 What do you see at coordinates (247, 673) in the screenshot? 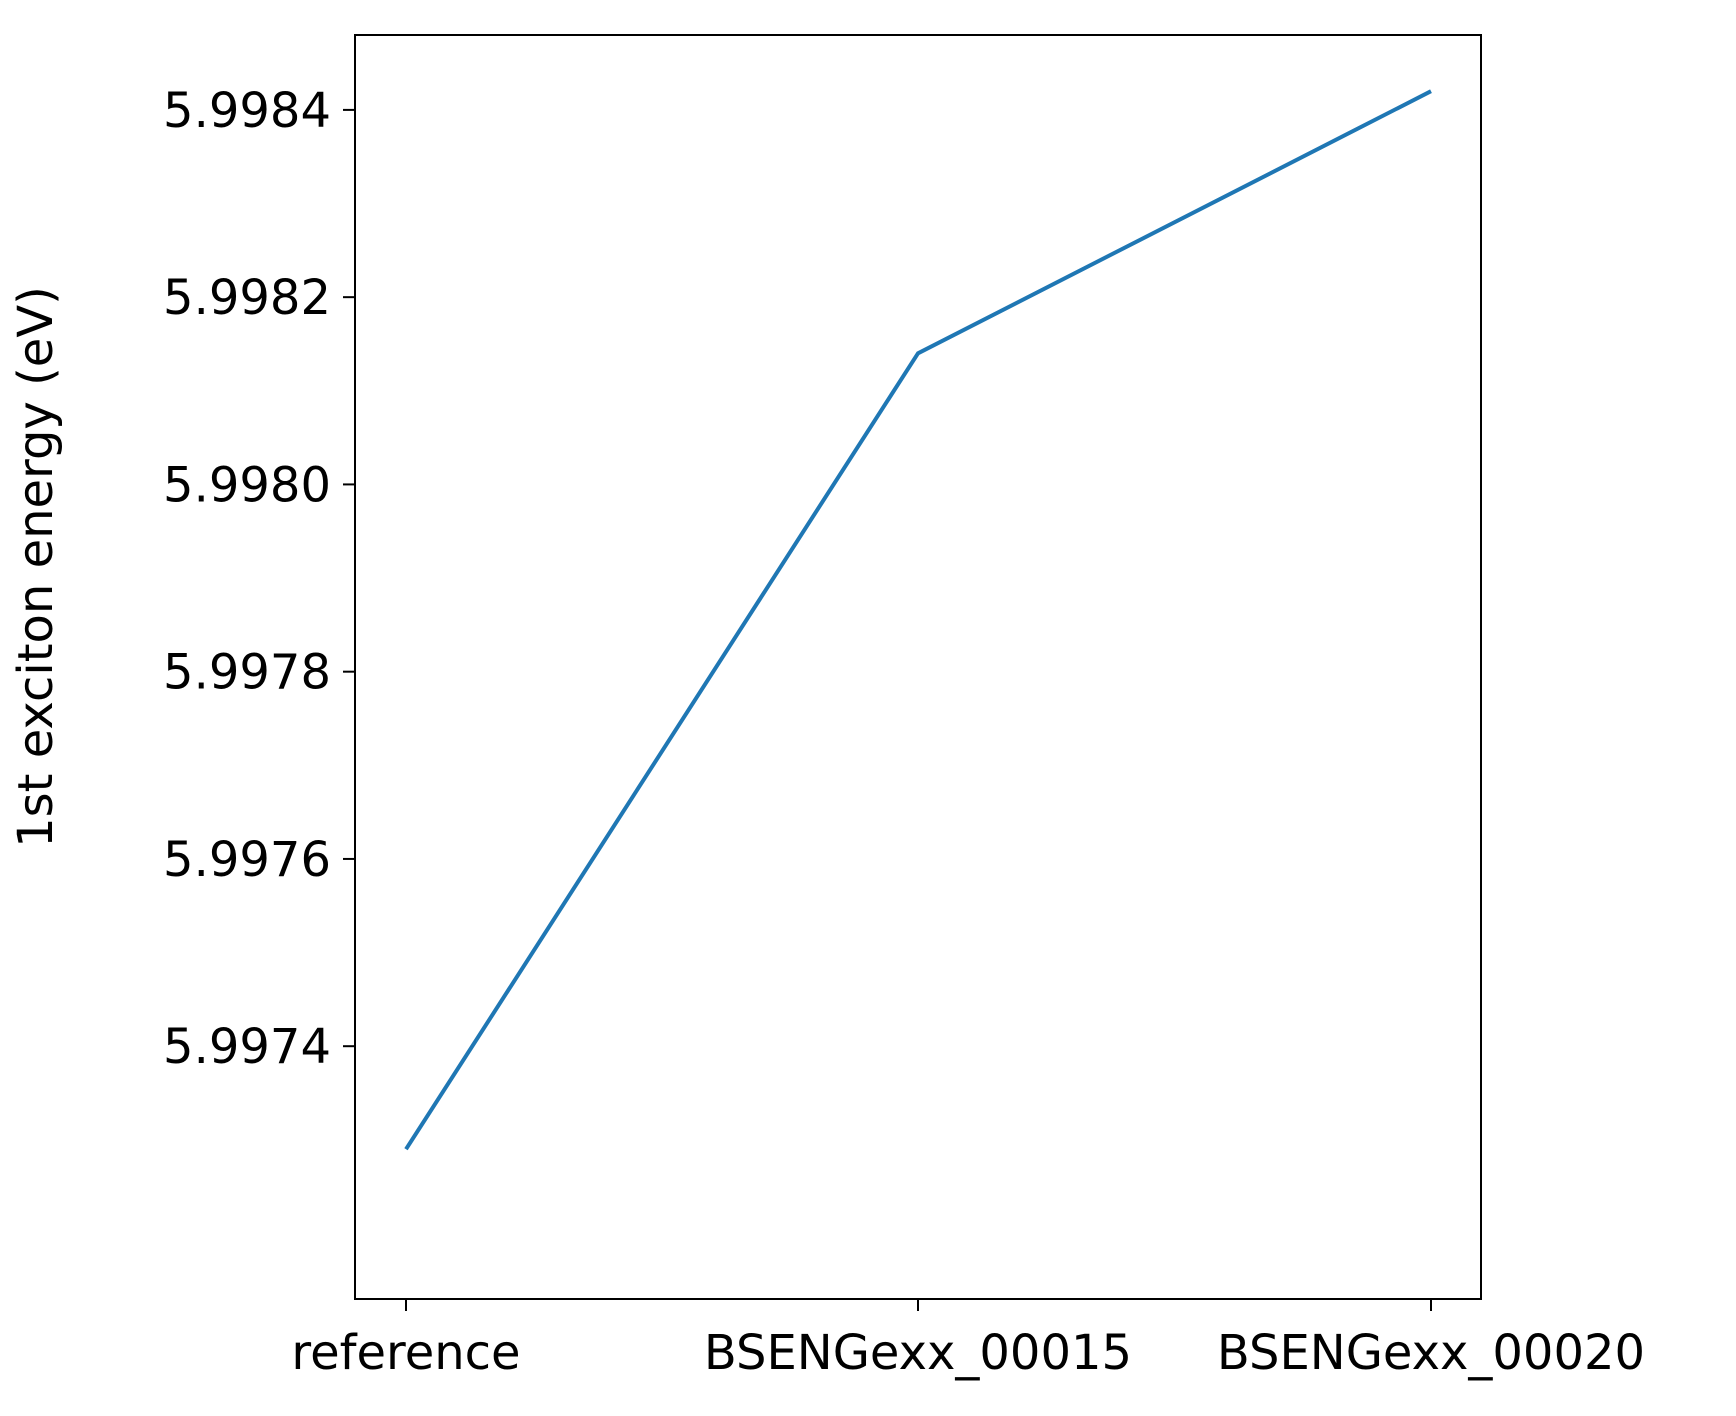
I see `y-tick-label: 5.9978` at bounding box center [247, 673].